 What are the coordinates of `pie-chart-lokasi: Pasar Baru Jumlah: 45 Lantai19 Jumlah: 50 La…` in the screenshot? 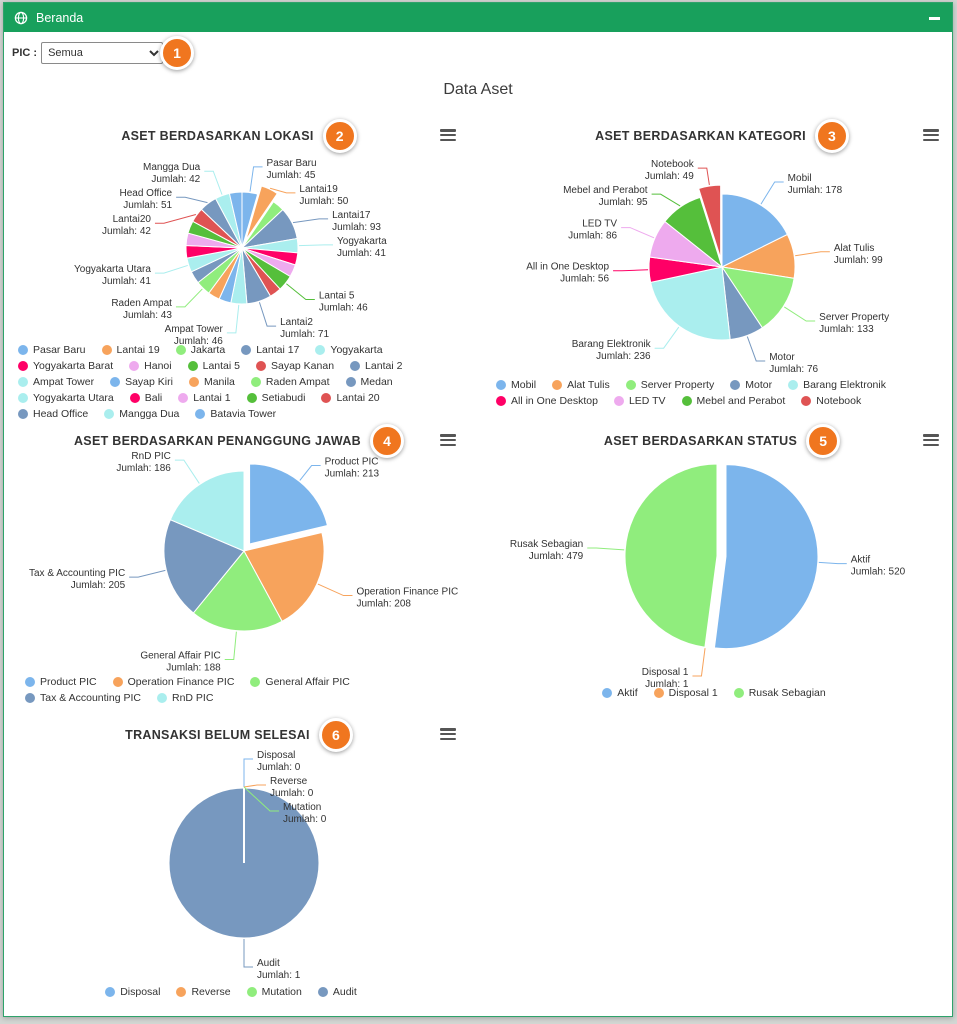 It's located at (230, 252).